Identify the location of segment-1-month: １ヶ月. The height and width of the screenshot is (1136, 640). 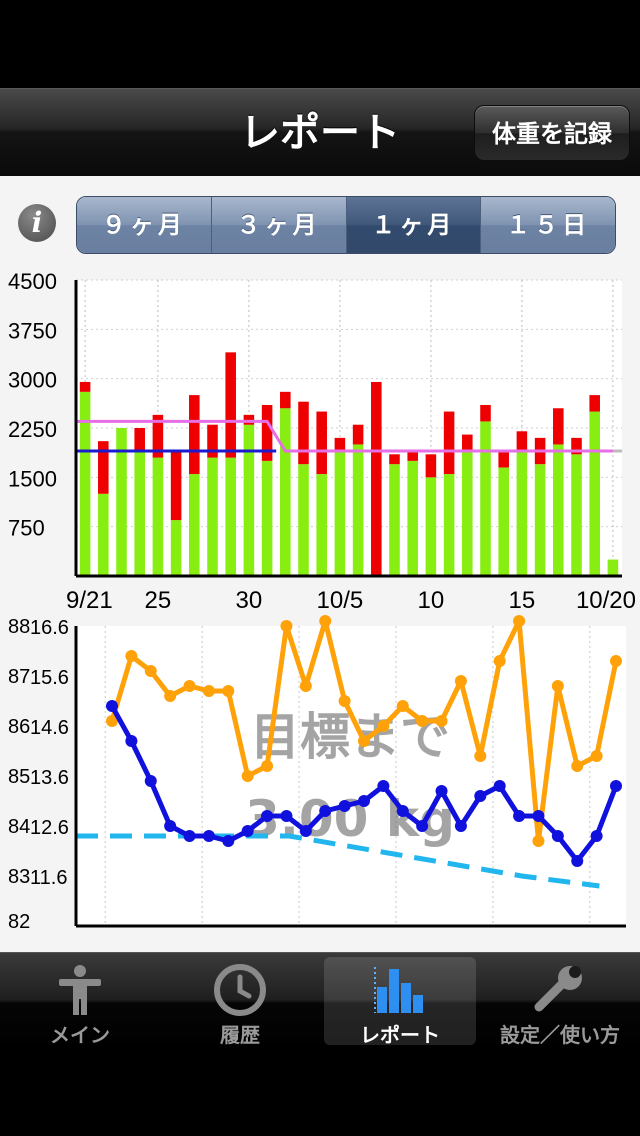
(414, 225).